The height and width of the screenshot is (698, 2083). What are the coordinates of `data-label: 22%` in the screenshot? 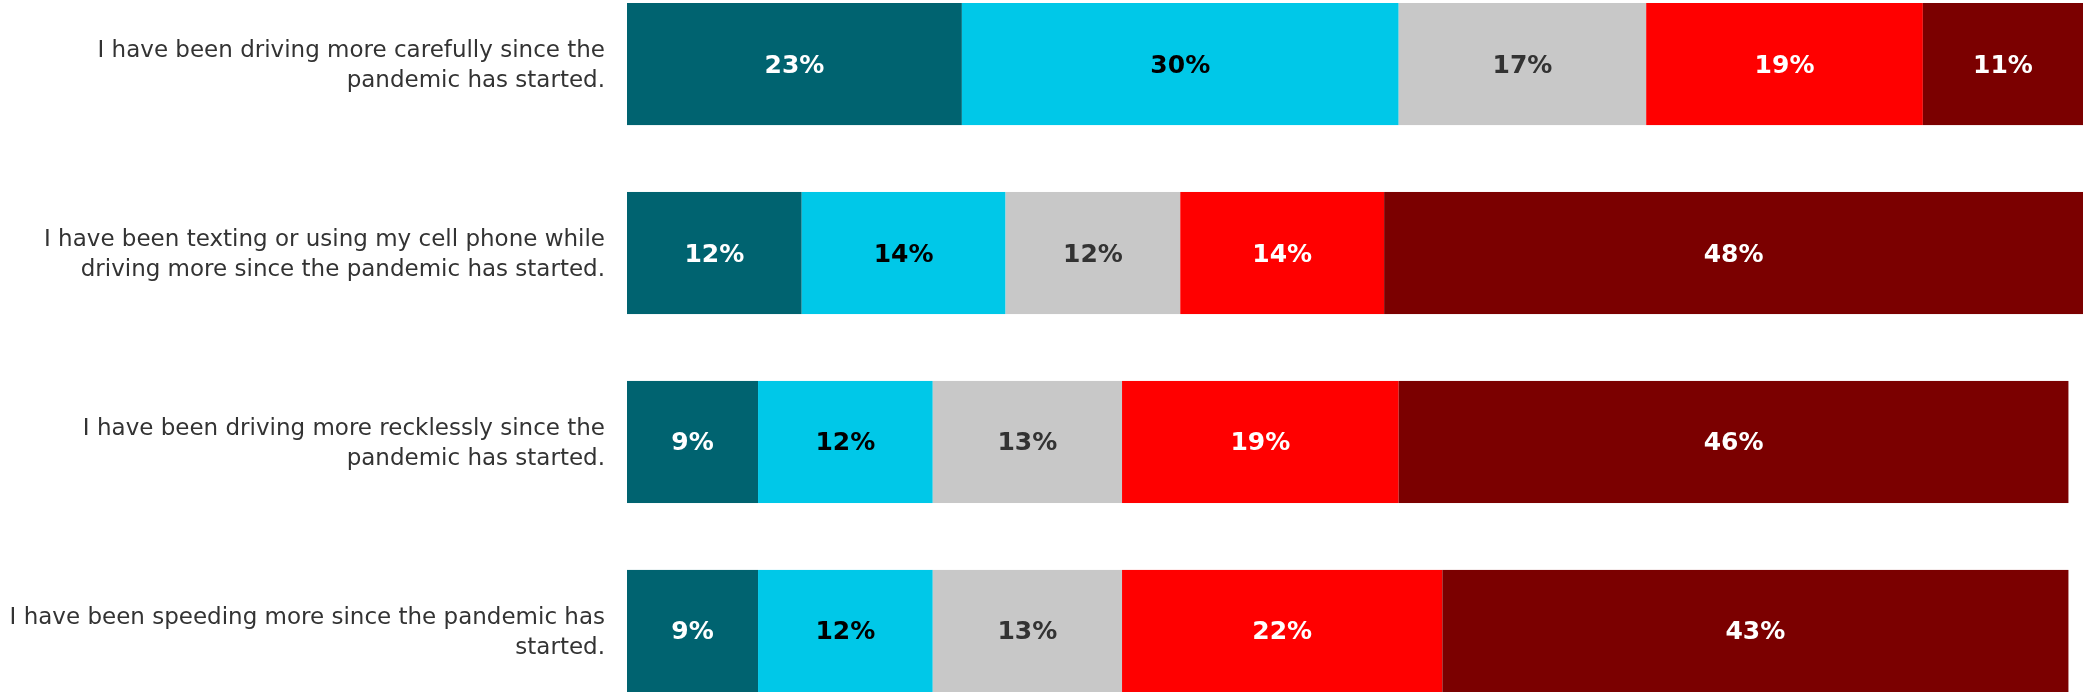 It's located at (1282, 631).